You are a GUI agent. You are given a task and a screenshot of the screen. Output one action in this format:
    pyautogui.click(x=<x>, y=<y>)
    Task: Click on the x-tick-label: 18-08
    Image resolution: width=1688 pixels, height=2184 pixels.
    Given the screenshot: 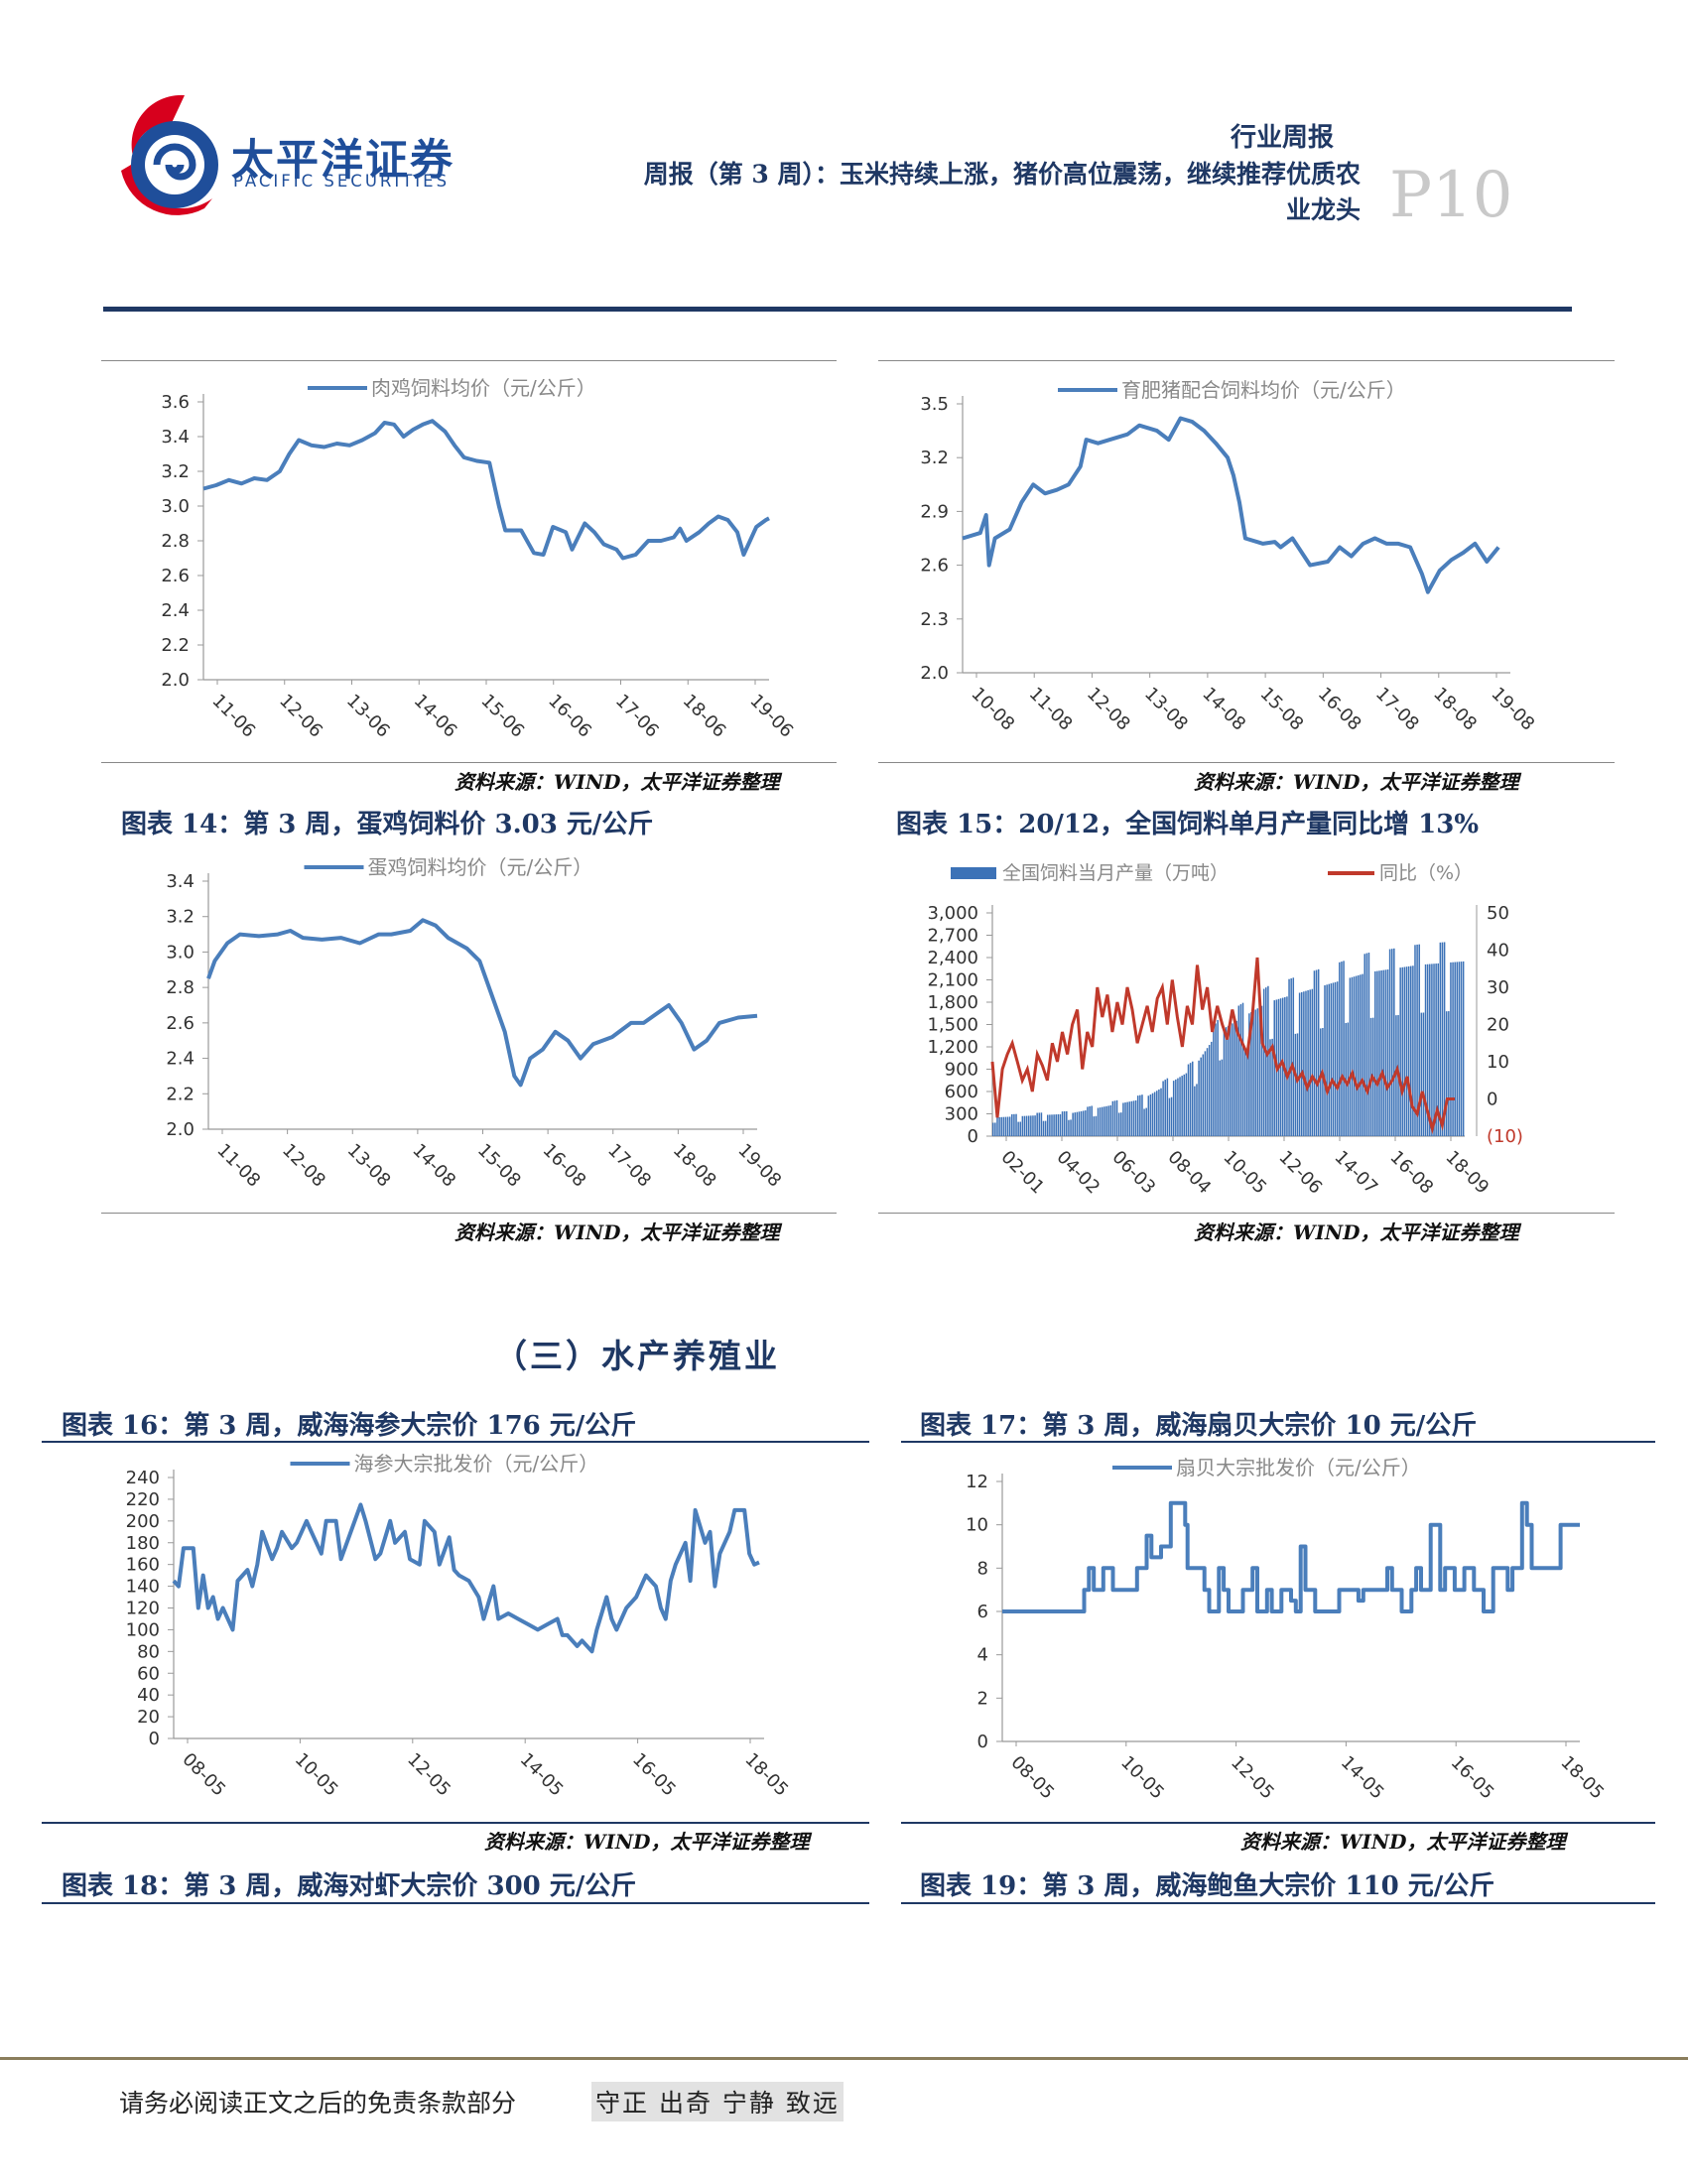 What is the action you would take?
    pyautogui.click(x=695, y=1166)
    